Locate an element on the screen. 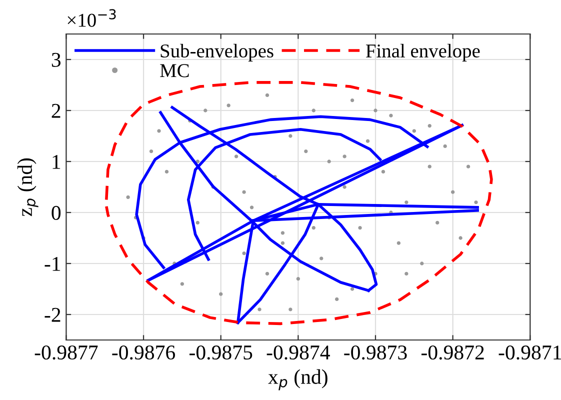  y-tick-label: 3 is located at coordinates (56, 59).